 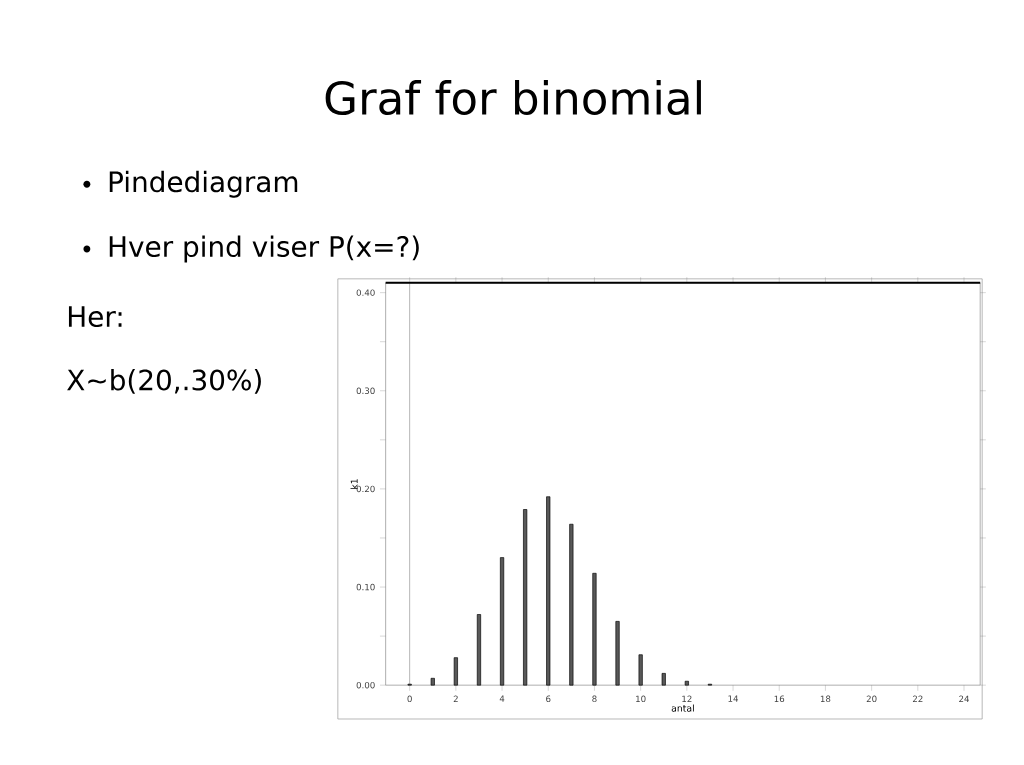 I want to click on y-tick-label: 0.00, so click(x=365, y=685).